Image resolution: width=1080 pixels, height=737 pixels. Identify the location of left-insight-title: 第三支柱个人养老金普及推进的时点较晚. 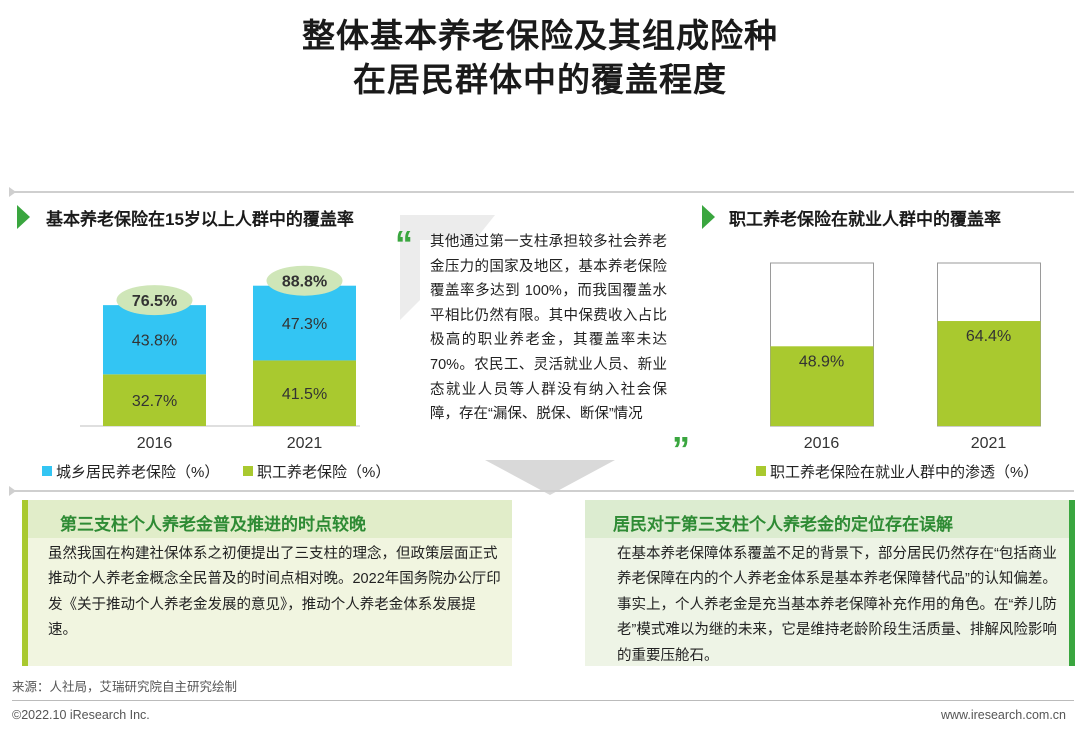
(213, 524).